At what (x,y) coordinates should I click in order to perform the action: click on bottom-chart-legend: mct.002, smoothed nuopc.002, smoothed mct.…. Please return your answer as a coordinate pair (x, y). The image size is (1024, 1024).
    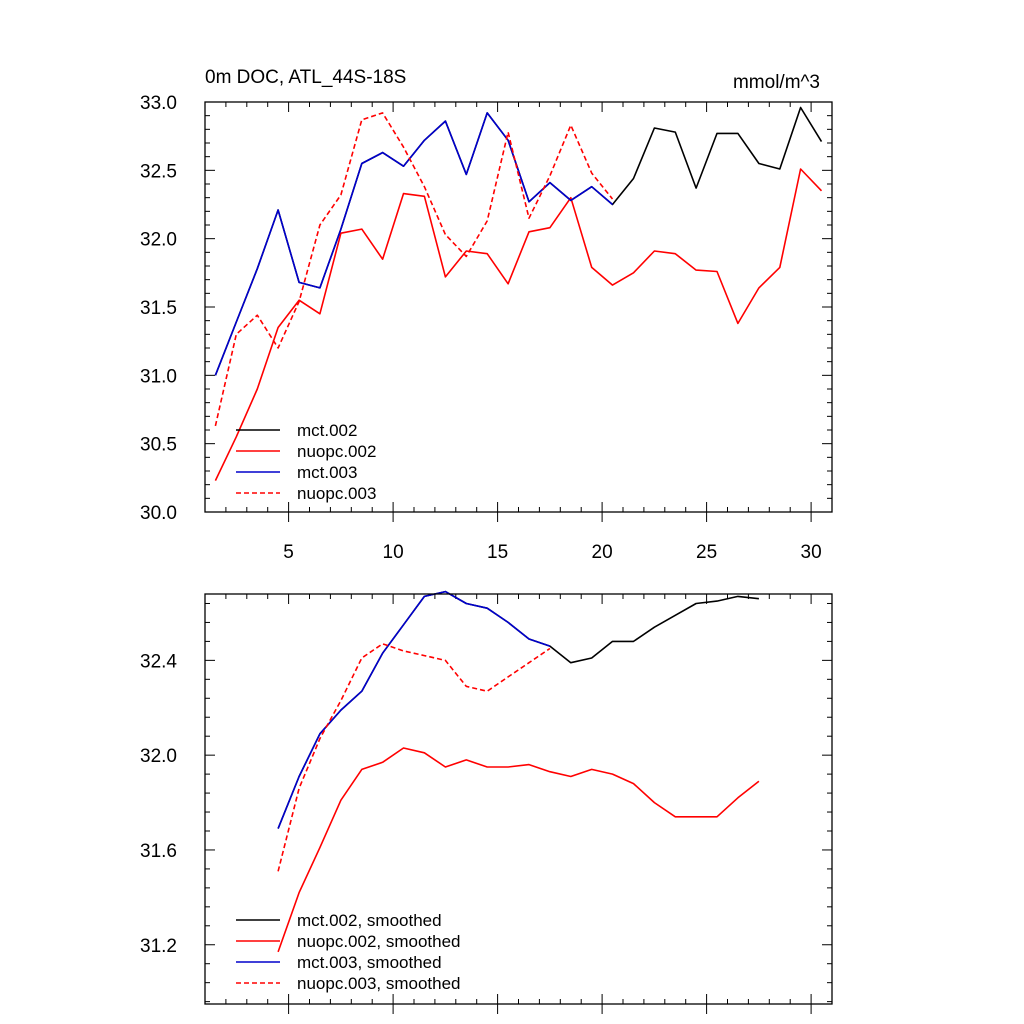
    Looking at the image, I should click on (348, 952).